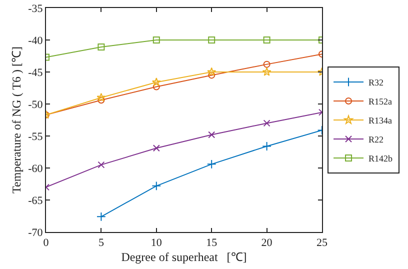 This screenshot has width=408, height=269. I want to click on y-tick-label: -50, so click(36, 104).